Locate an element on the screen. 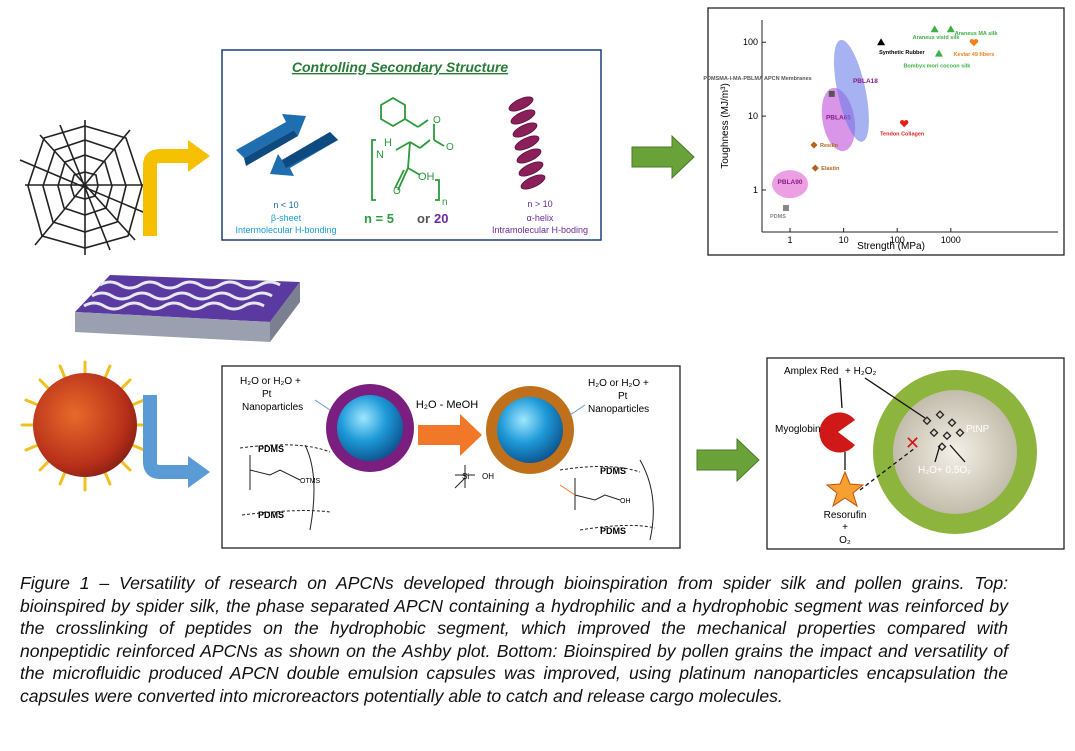  chem-n: N is located at coordinates (380, 155).